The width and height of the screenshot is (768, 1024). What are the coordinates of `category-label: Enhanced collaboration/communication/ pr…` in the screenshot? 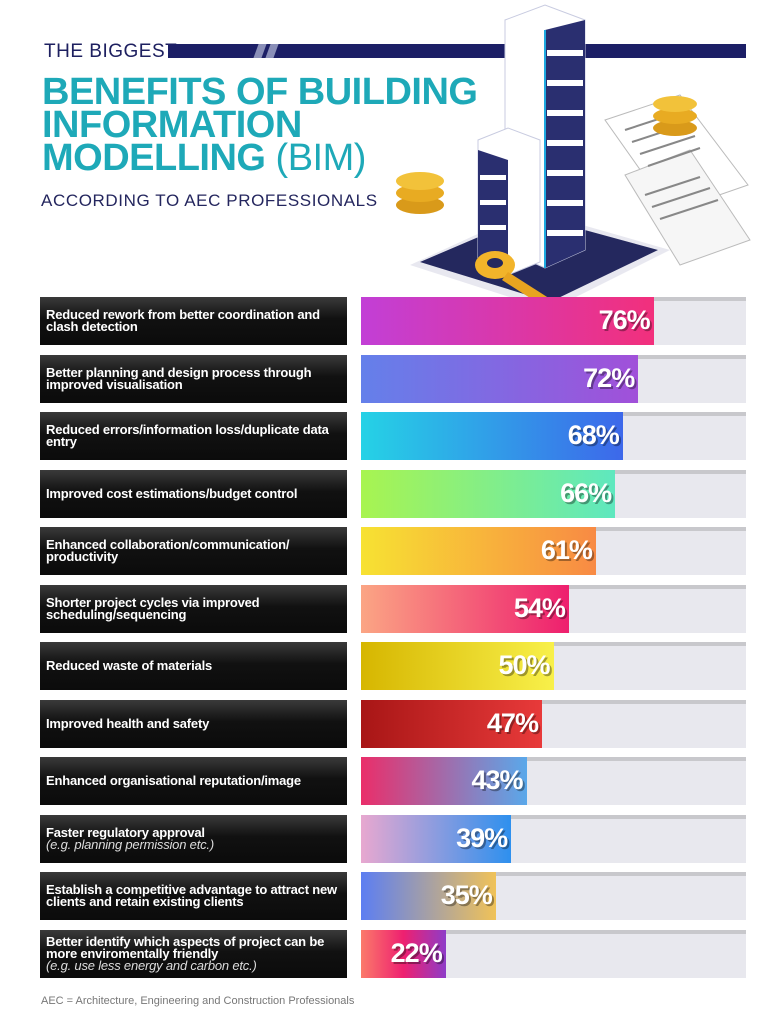 It's located at (193, 551).